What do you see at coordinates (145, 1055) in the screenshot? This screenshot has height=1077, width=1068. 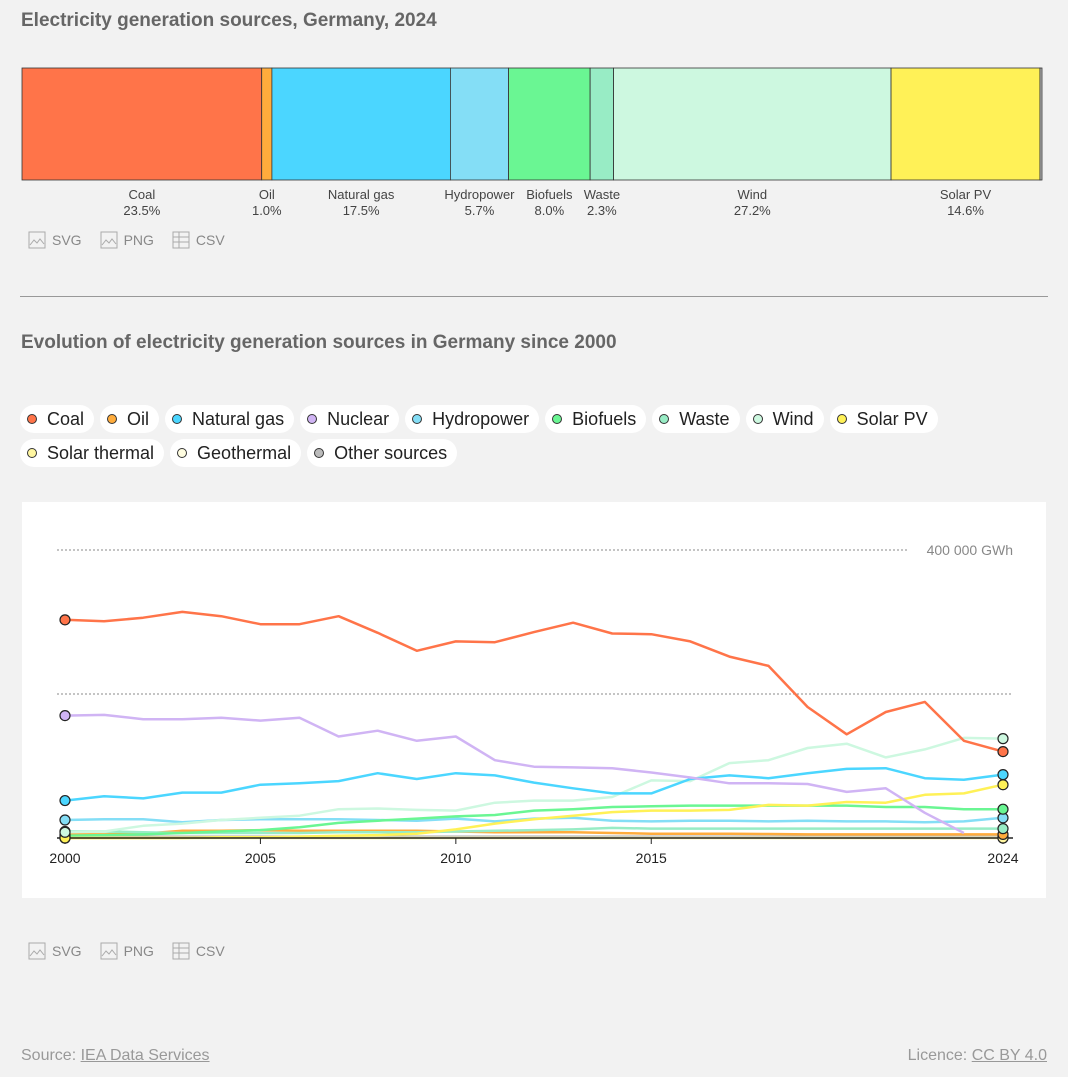 I see `source-link: IEA Data Services` at bounding box center [145, 1055].